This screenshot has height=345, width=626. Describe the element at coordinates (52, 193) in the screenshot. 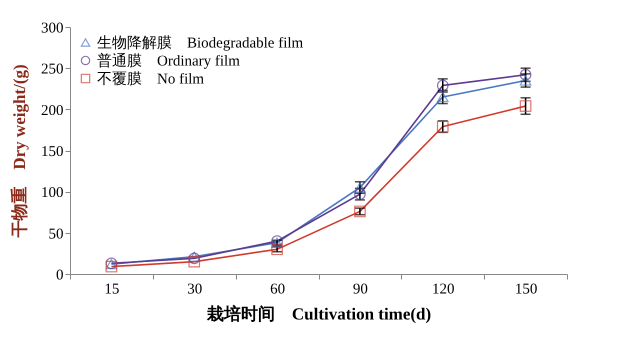

I see `y-tick-label: 100` at that location.